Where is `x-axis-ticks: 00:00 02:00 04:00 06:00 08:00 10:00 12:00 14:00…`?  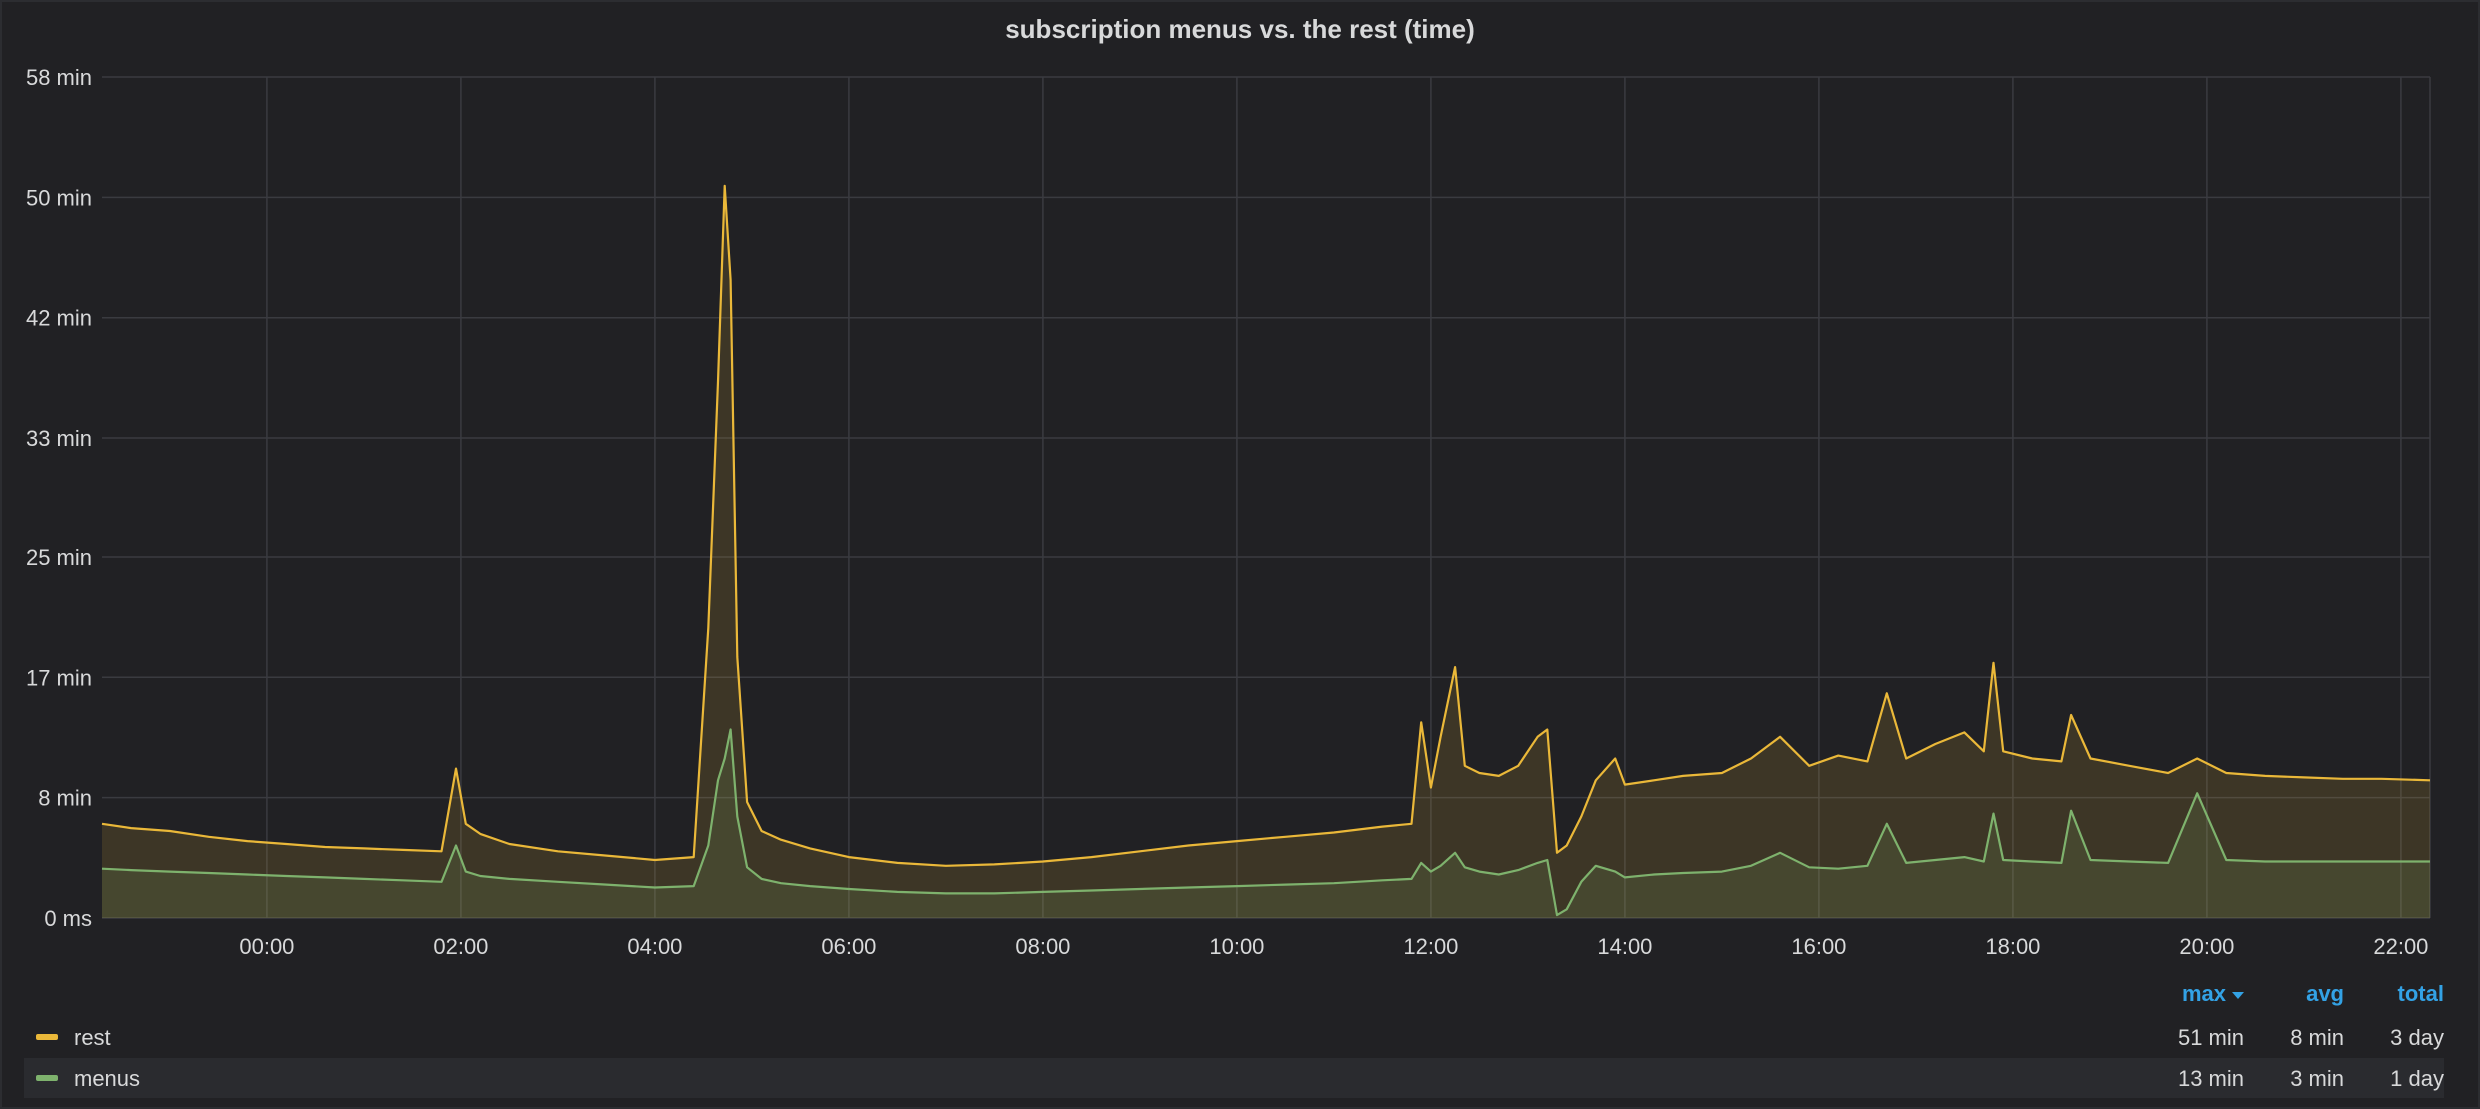
x-axis-ticks: 00:00 02:00 04:00 06:00 08:00 10:00 12:00 14:00… is located at coordinates (1333, 946).